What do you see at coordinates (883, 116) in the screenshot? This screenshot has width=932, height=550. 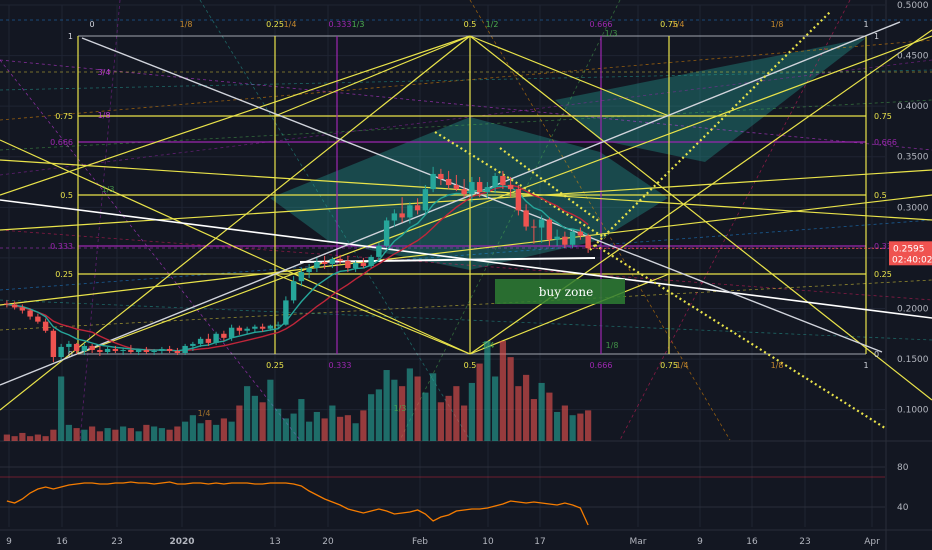 I see `fib-right-label: 0.75` at bounding box center [883, 116].